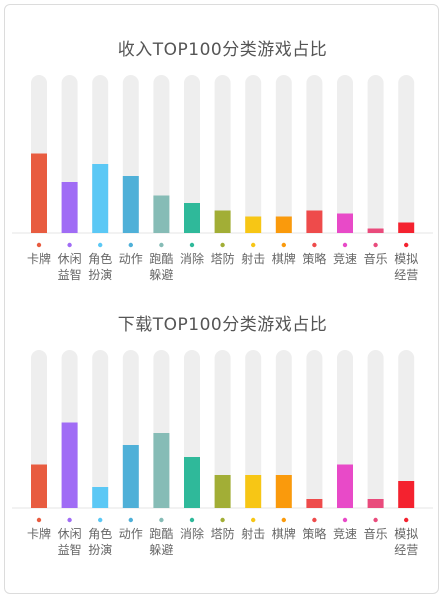 The width and height of the screenshot is (445, 600). What do you see at coordinates (406, 550) in the screenshot?
I see `category-label: 经营` at bounding box center [406, 550].